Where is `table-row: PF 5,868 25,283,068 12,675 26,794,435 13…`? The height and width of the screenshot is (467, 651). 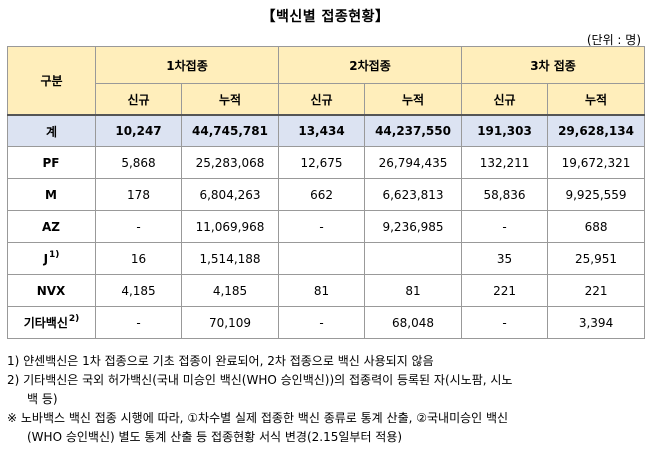 table-row: PF 5,868 25,283,068 12,675 26,794,435 13… is located at coordinates (326, 162).